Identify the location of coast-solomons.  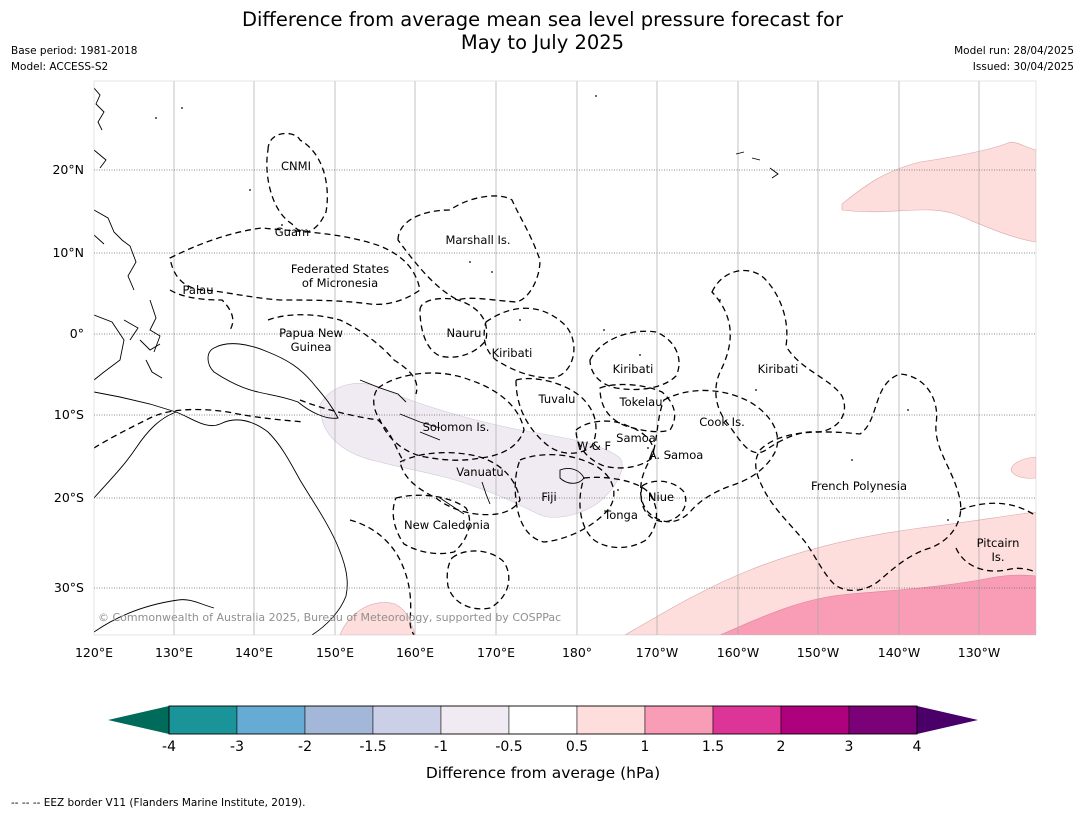
(420, 427).